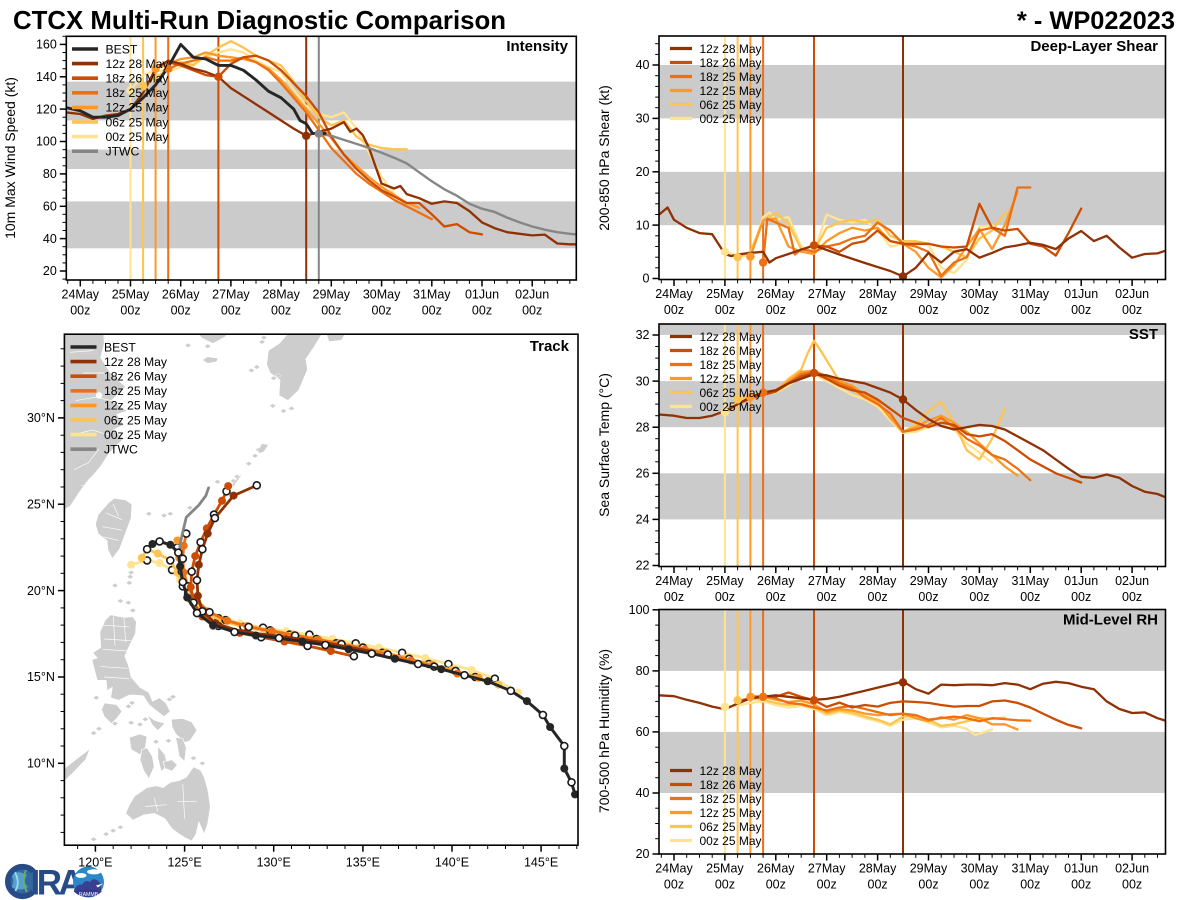 The image size is (1200, 900). What do you see at coordinates (604, 731) in the screenshot?
I see `svg-text: 700-500 hPa Humidity (%)` at bounding box center [604, 731].